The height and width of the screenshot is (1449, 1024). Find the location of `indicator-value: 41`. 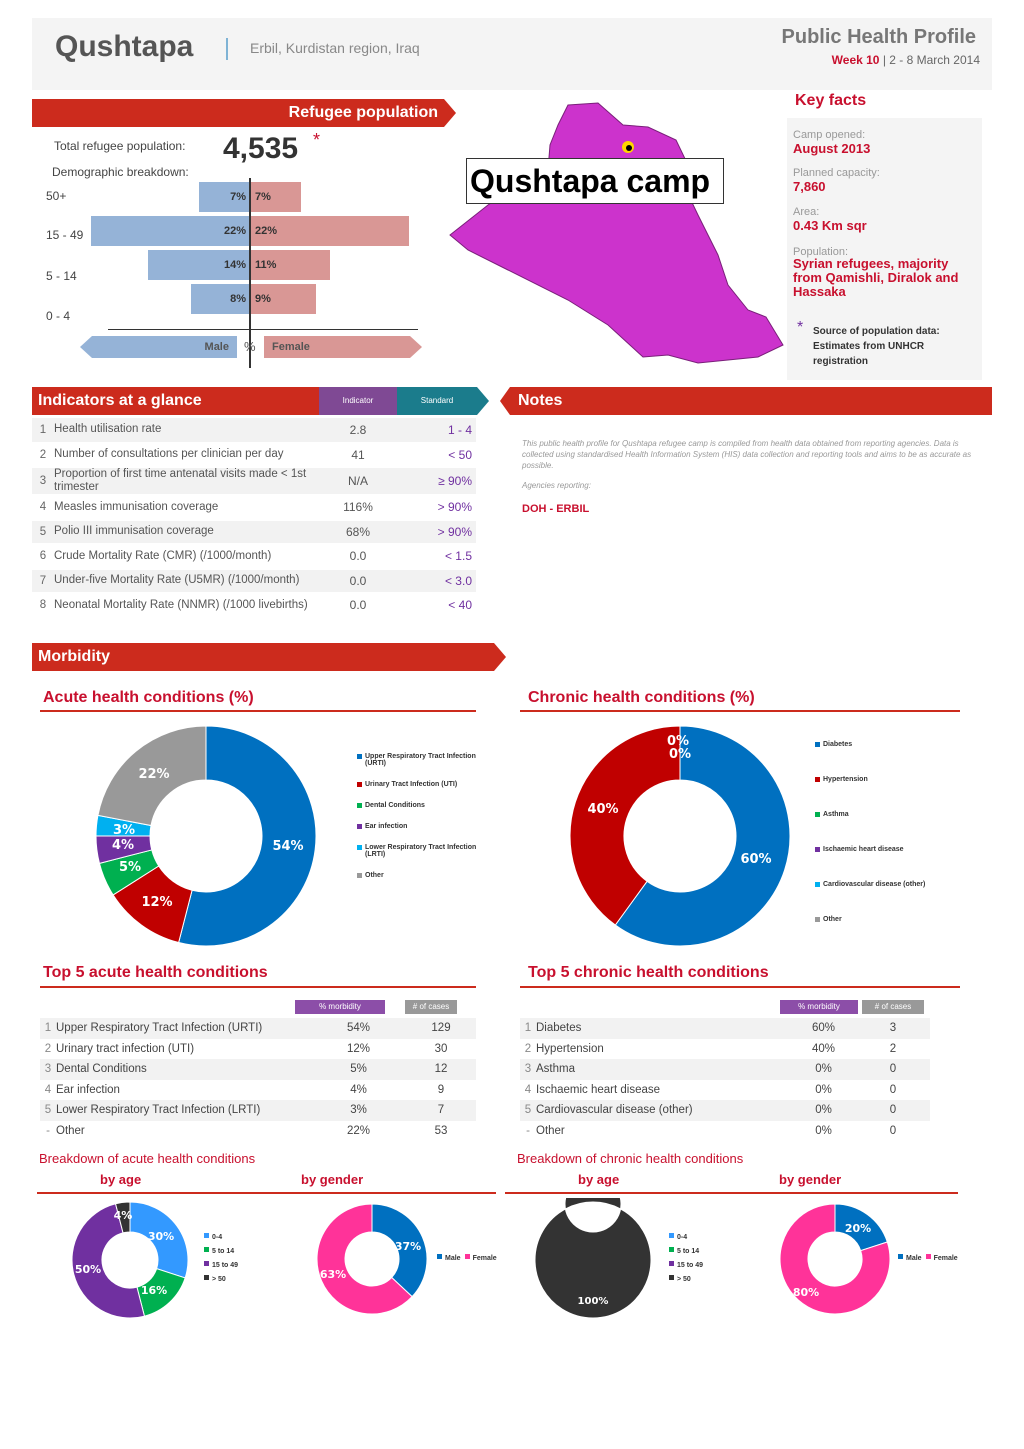

indicator-value: 41 is located at coordinates (358, 455).